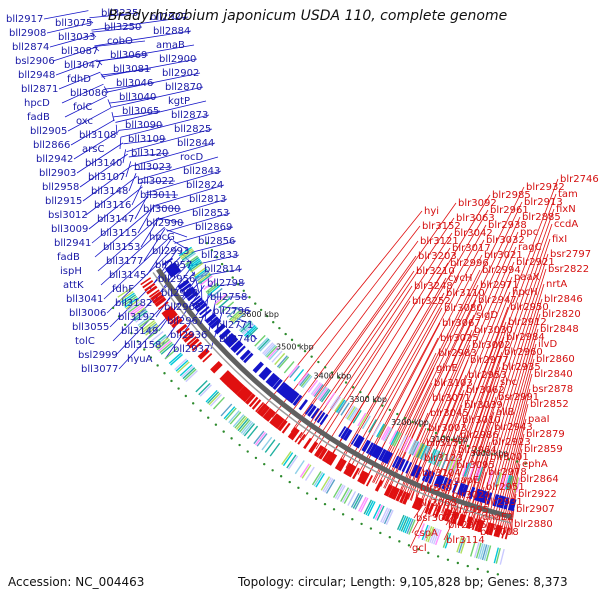 This screenshot has height=600, width=600. I want to click on plus-gene-label: bll2814, so click(222, 269).